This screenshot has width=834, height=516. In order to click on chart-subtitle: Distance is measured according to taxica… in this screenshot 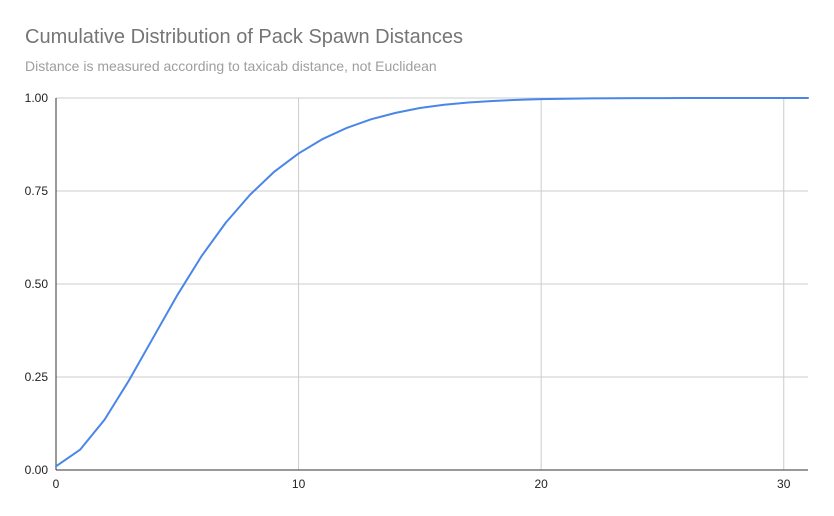, I will do `click(231, 66)`.